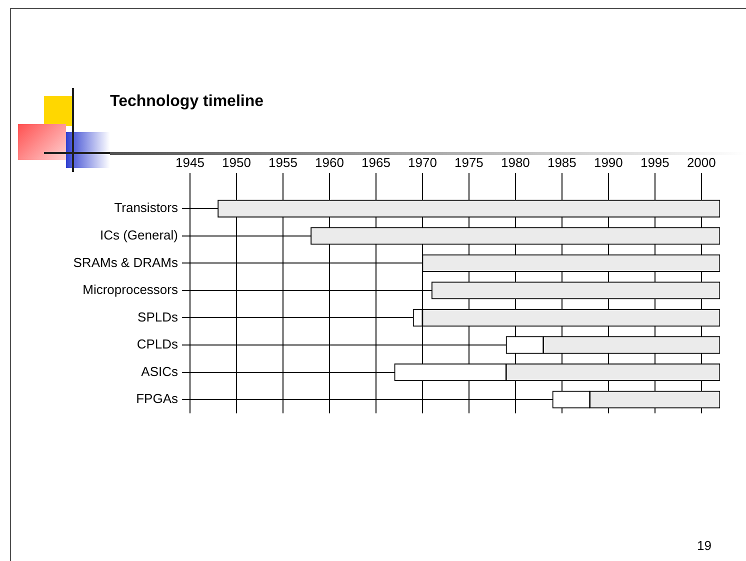  What do you see at coordinates (187, 102) in the screenshot?
I see `chart-title: Technology timeline` at bounding box center [187, 102].